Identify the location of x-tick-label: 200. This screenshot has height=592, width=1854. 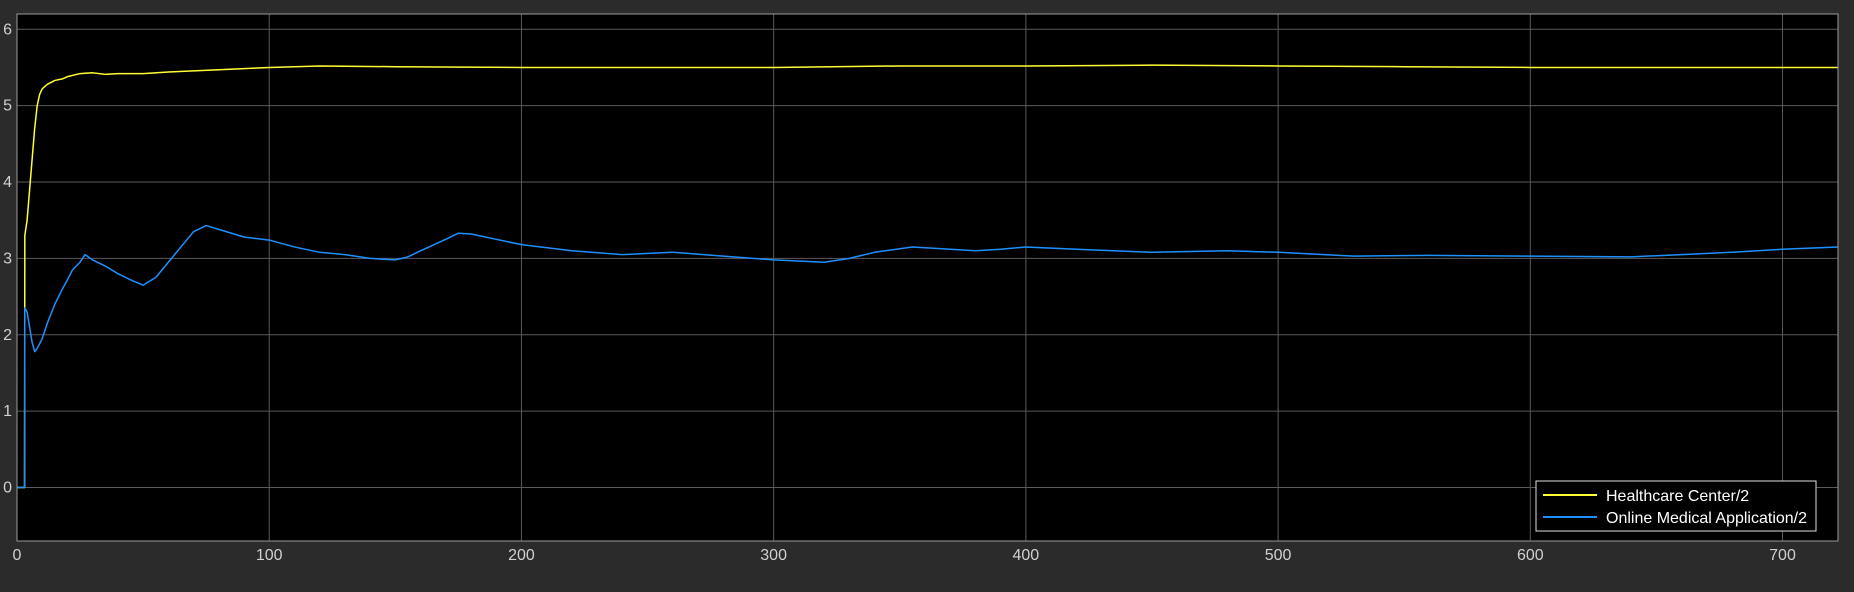
(521, 555).